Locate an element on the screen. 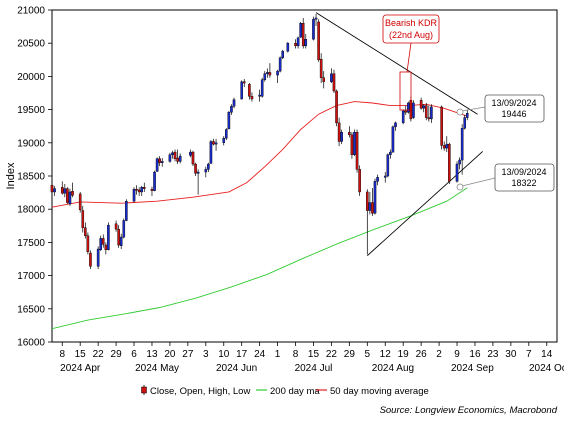 The image size is (564, 422). x-tick-label: 20 is located at coordinates (170, 354).